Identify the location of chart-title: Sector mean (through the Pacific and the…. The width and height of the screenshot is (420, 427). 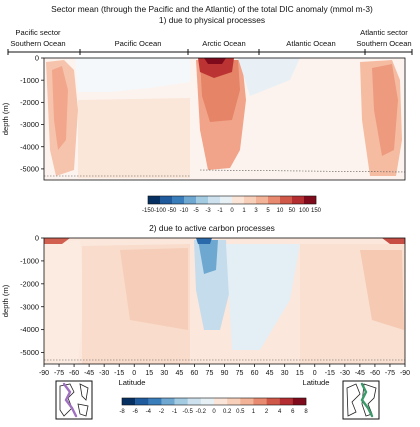
(212, 9).